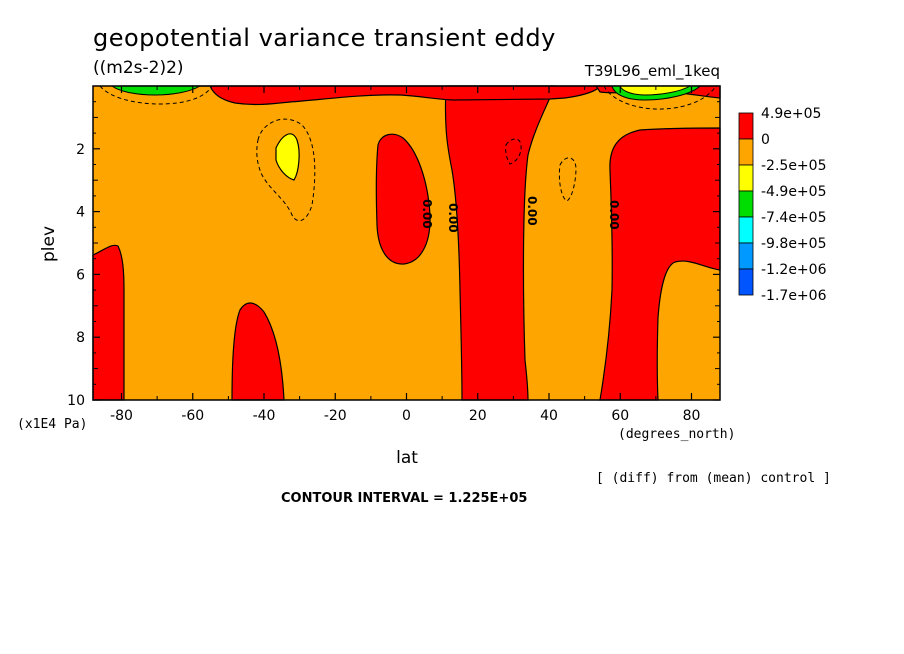 The image size is (904, 654). Describe the element at coordinates (794, 296) in the screenshot. I see `colorbar-label: -1.7e+06` at that location.